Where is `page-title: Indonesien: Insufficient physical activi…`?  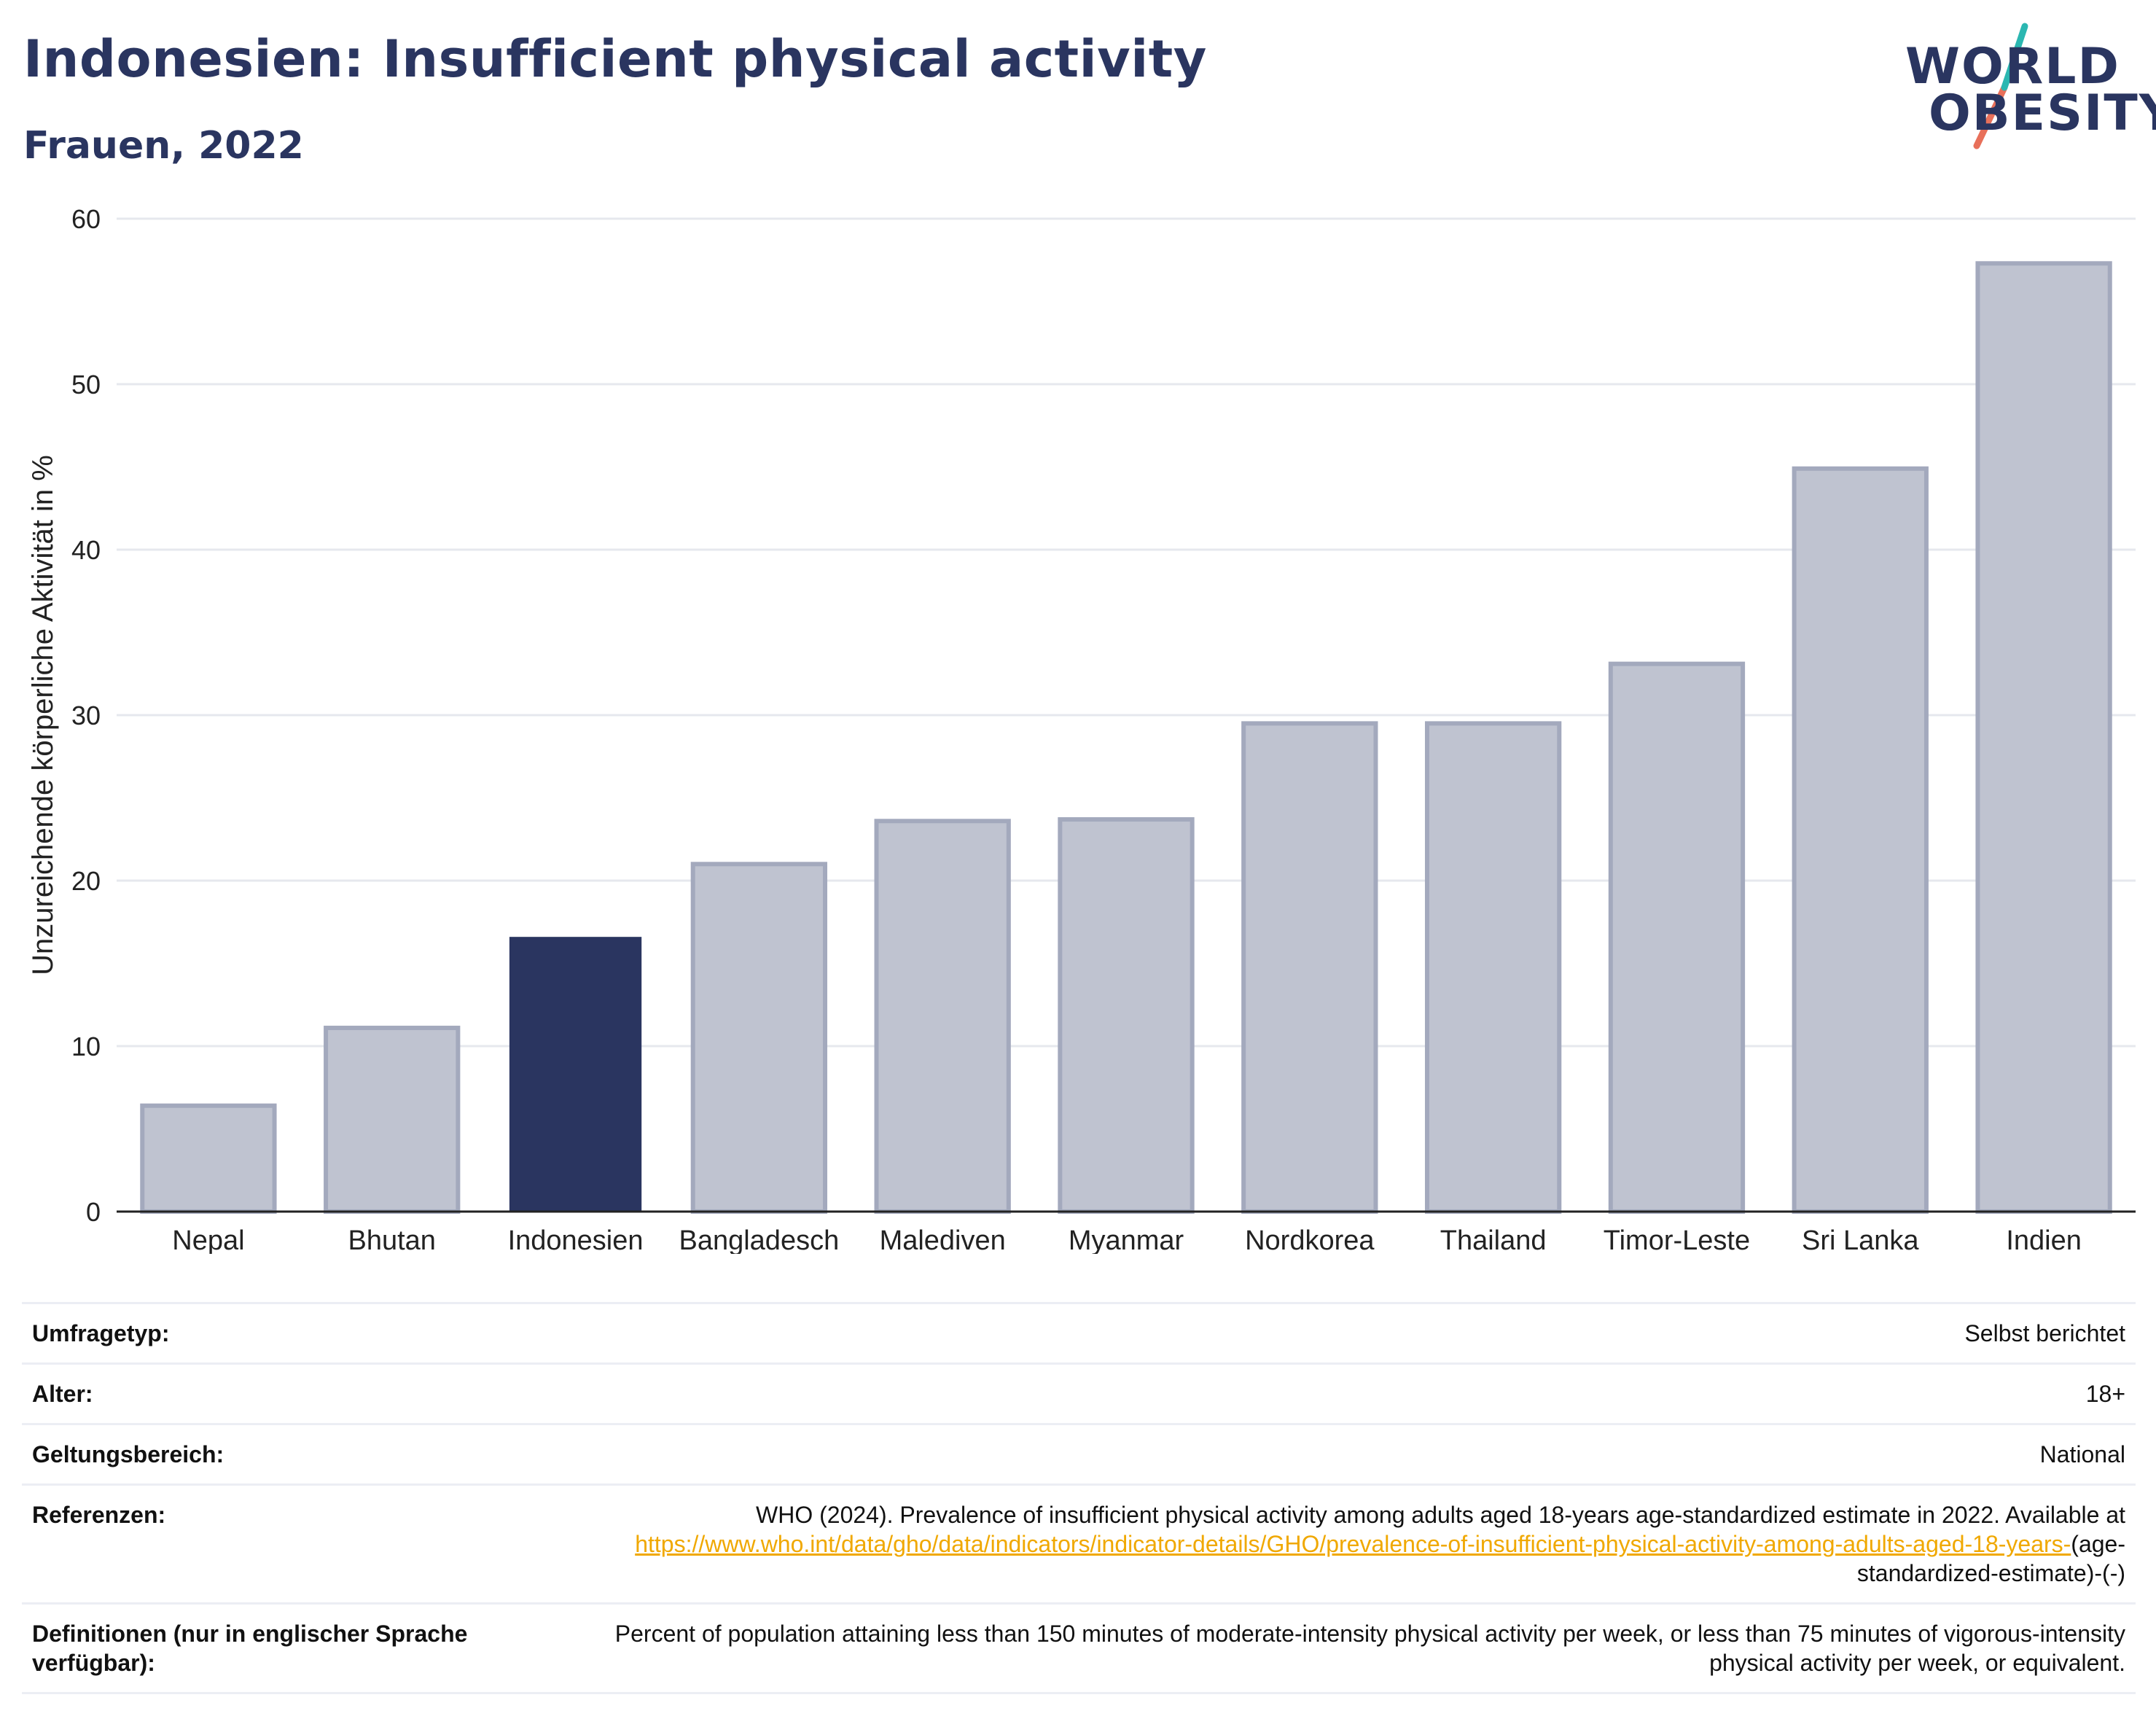
page-title: Indonesien: Insufficient physical activi… is located at coordinates (615, 59).